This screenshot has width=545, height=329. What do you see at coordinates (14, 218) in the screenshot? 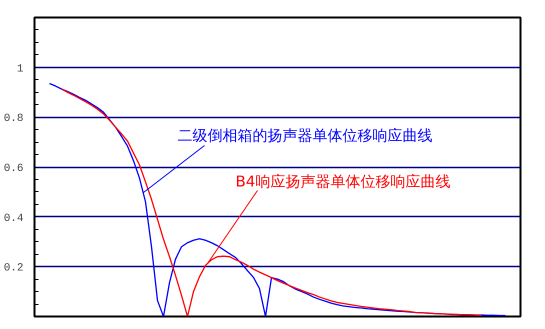
I see `y-tick-label: 0.4` at bounding box center [14, 218].